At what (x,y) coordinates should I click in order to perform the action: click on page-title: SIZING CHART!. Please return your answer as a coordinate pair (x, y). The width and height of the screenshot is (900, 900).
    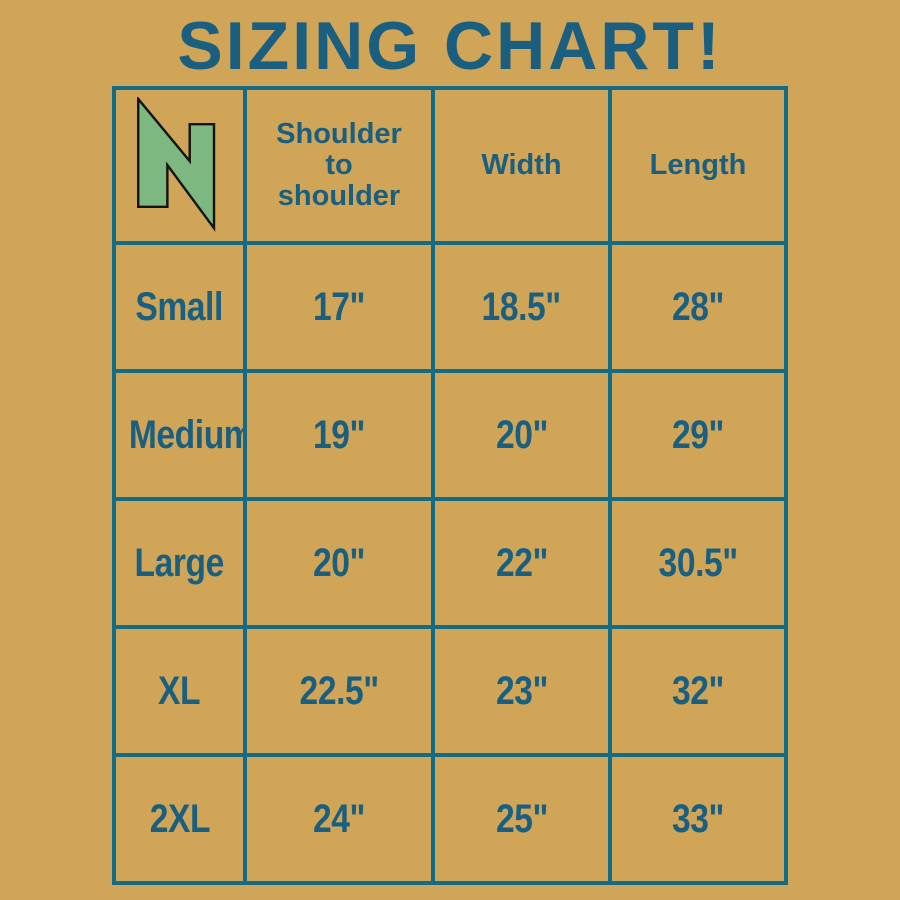
    Looking at the image, I should click on (450, 46).